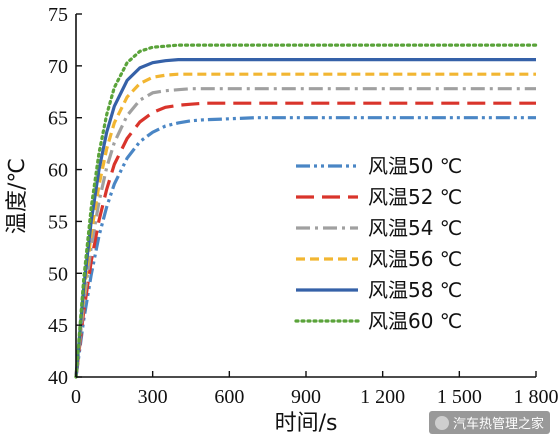 This screenshot has height=442, width=560. Describe the element at coordinates (58, 274) in the screenshot. I see `y-tick-label: 50` at that location.